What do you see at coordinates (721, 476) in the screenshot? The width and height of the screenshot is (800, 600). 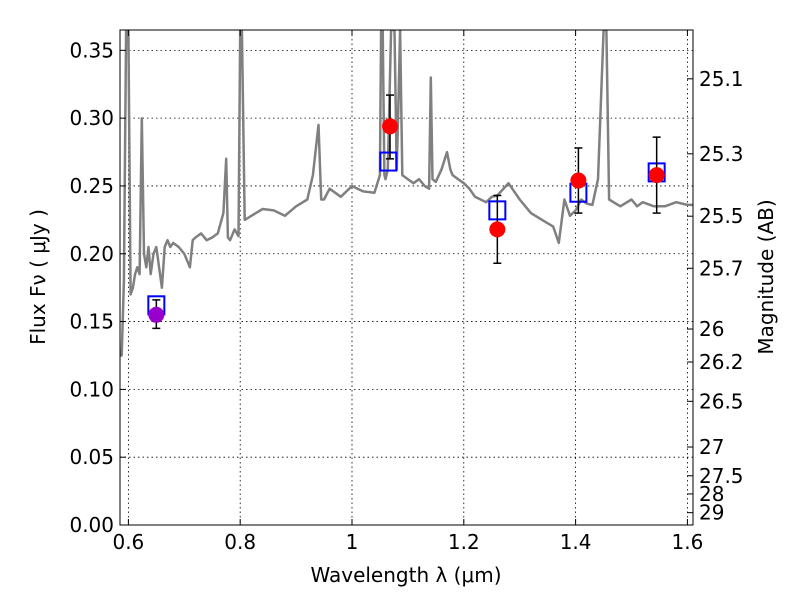 I see `y2-tick-label: 27.5` at bounding box center [721, 476].